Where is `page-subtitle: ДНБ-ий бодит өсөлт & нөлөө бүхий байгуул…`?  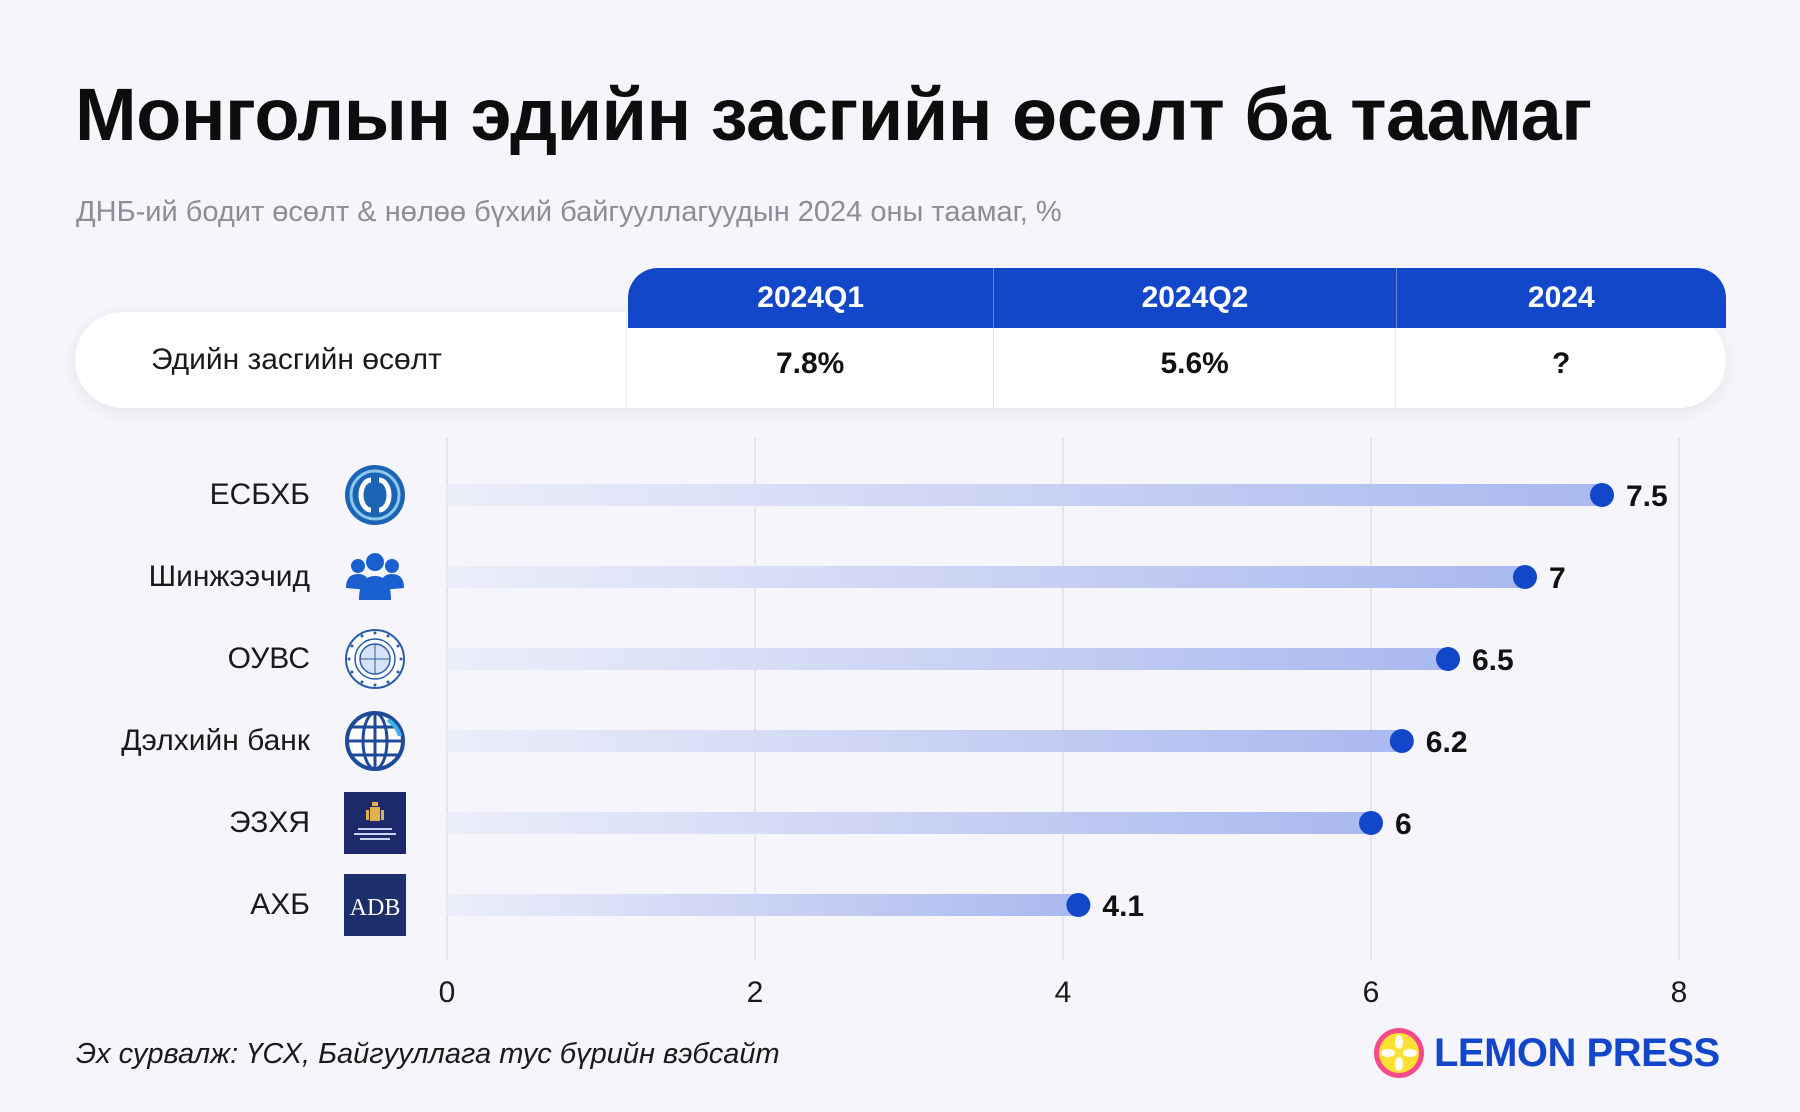
page-subtitle: ДНБ-ий бодит өсөлт & нөлөө бүхий байгуул… is located at coordinates (569, 212).